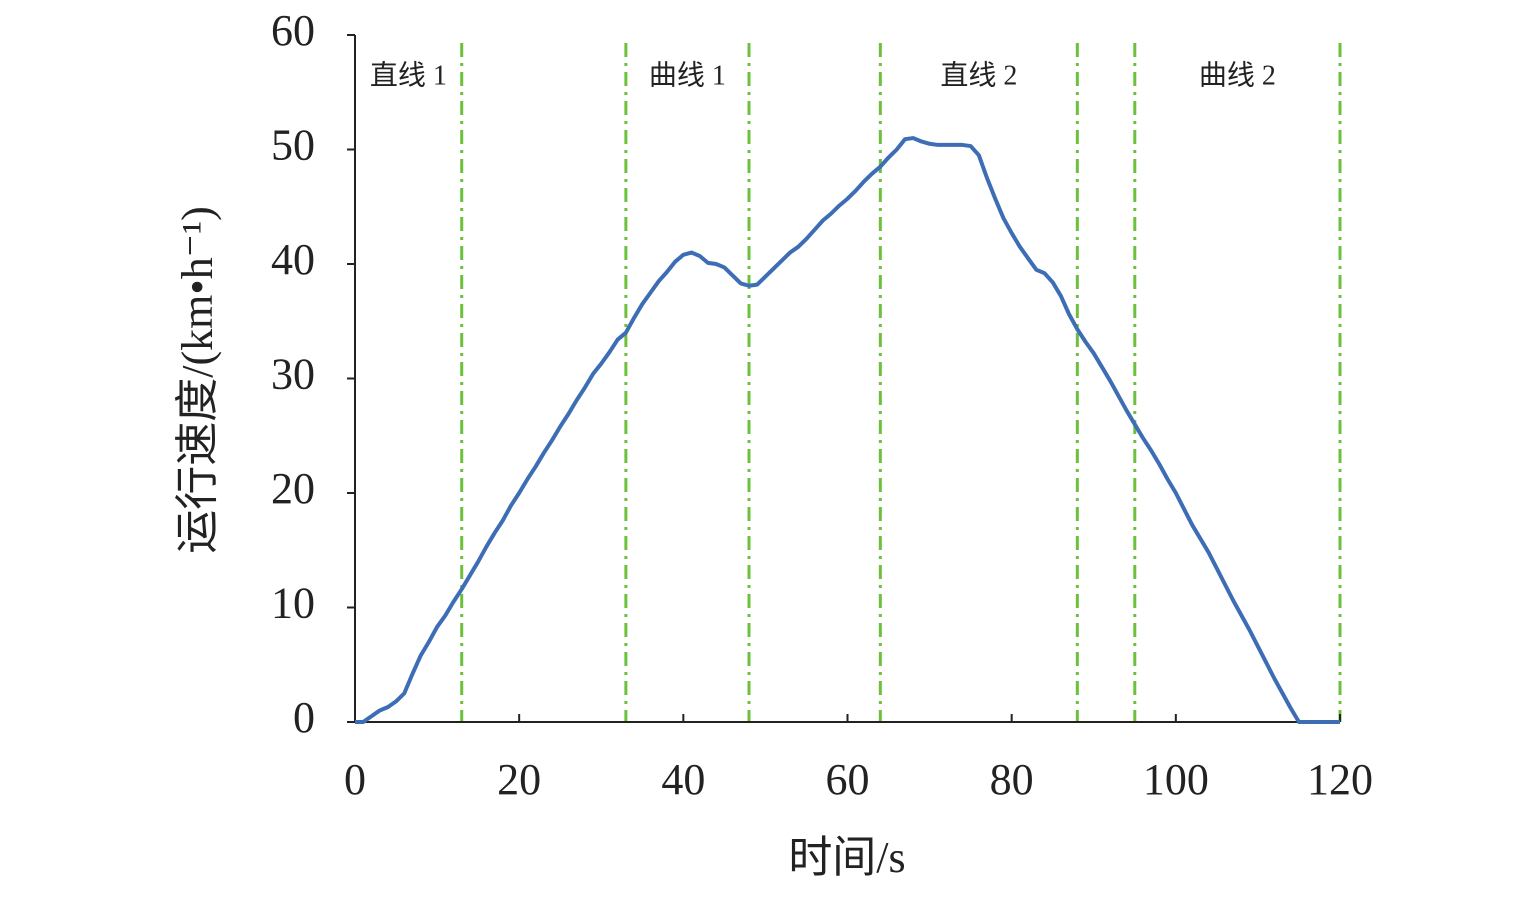 The height and width of the screenshot is (911, 1535). I want to click on region-label: 曲线 2, so click(1237, 75).